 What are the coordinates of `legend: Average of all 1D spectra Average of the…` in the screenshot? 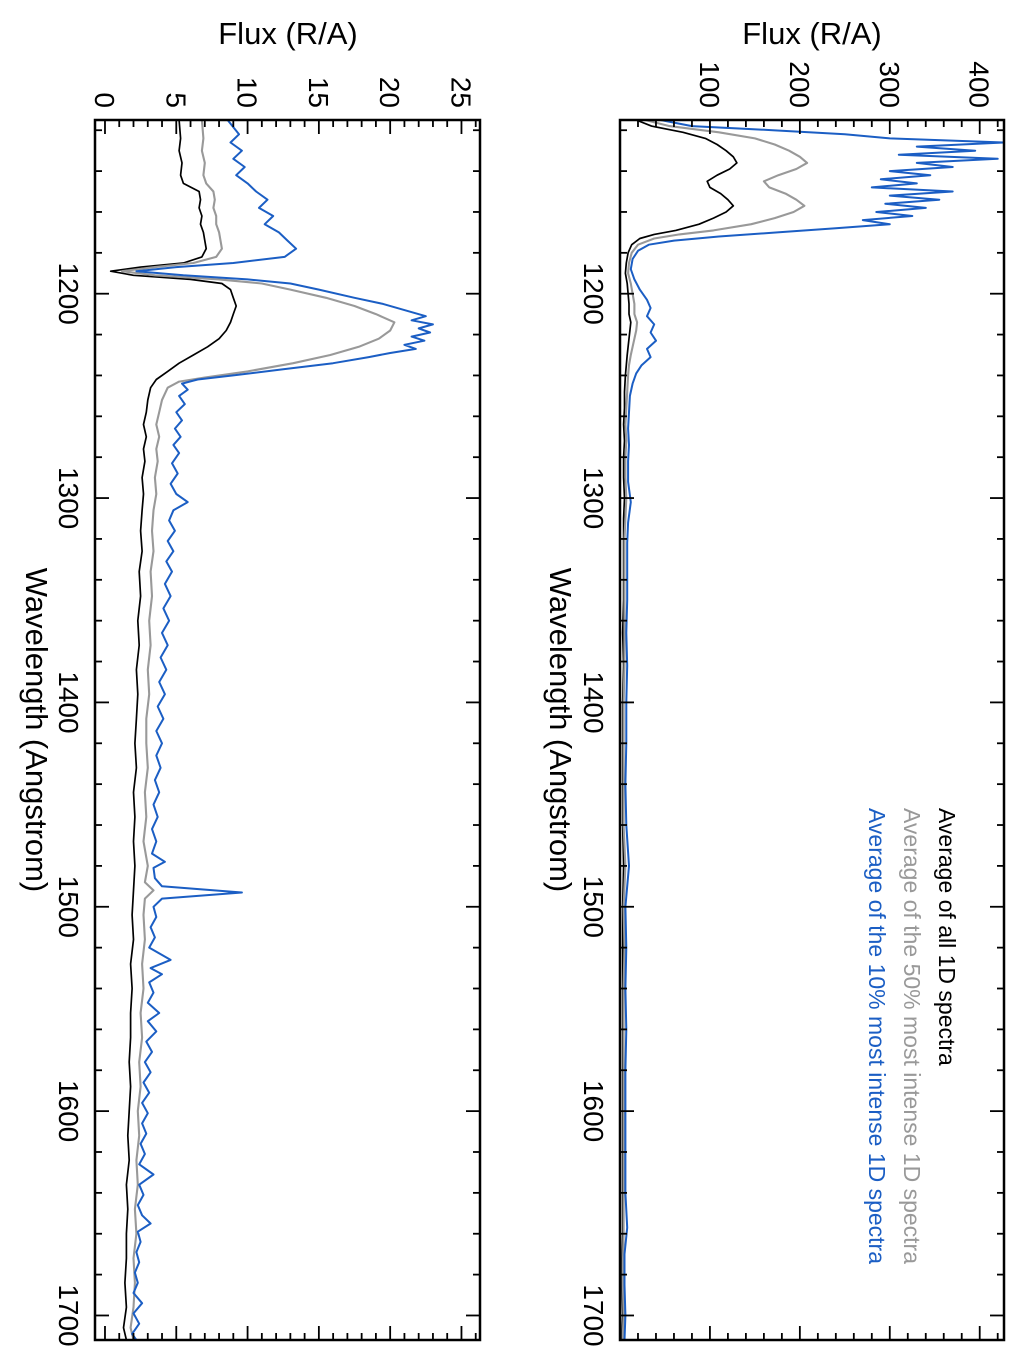 It's located at (911, 1036).